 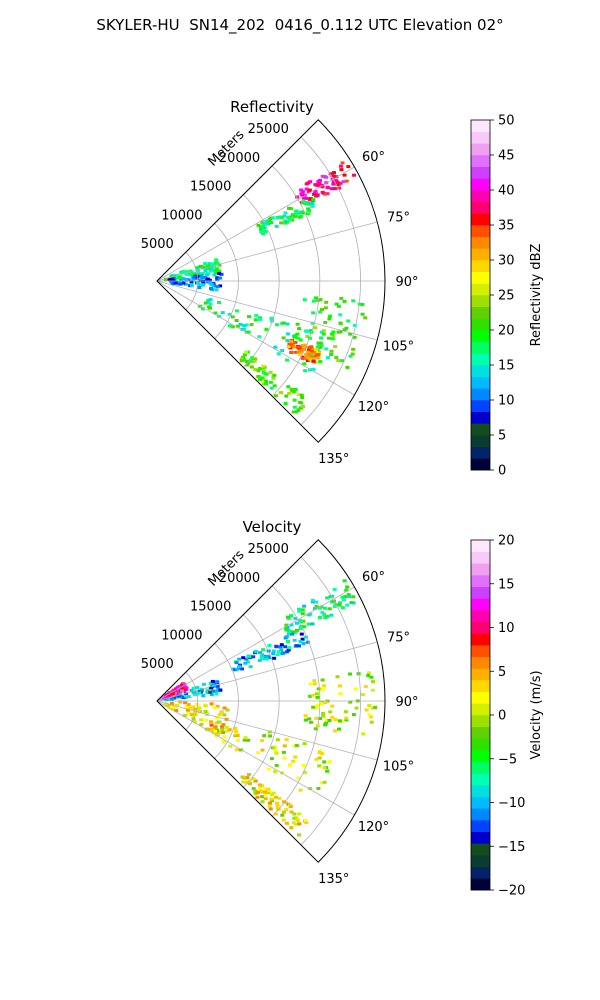 What do you see at coordinates (181, 635) in the screenshot?
I see `radial-tick-label: 10000` at bounding box center [181, 635].